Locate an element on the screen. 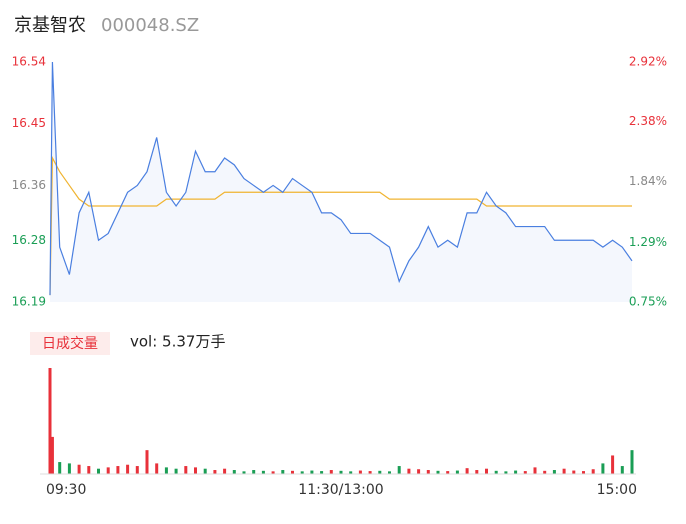  stock-name: 京基智农 is located at coordinates (50, 25).